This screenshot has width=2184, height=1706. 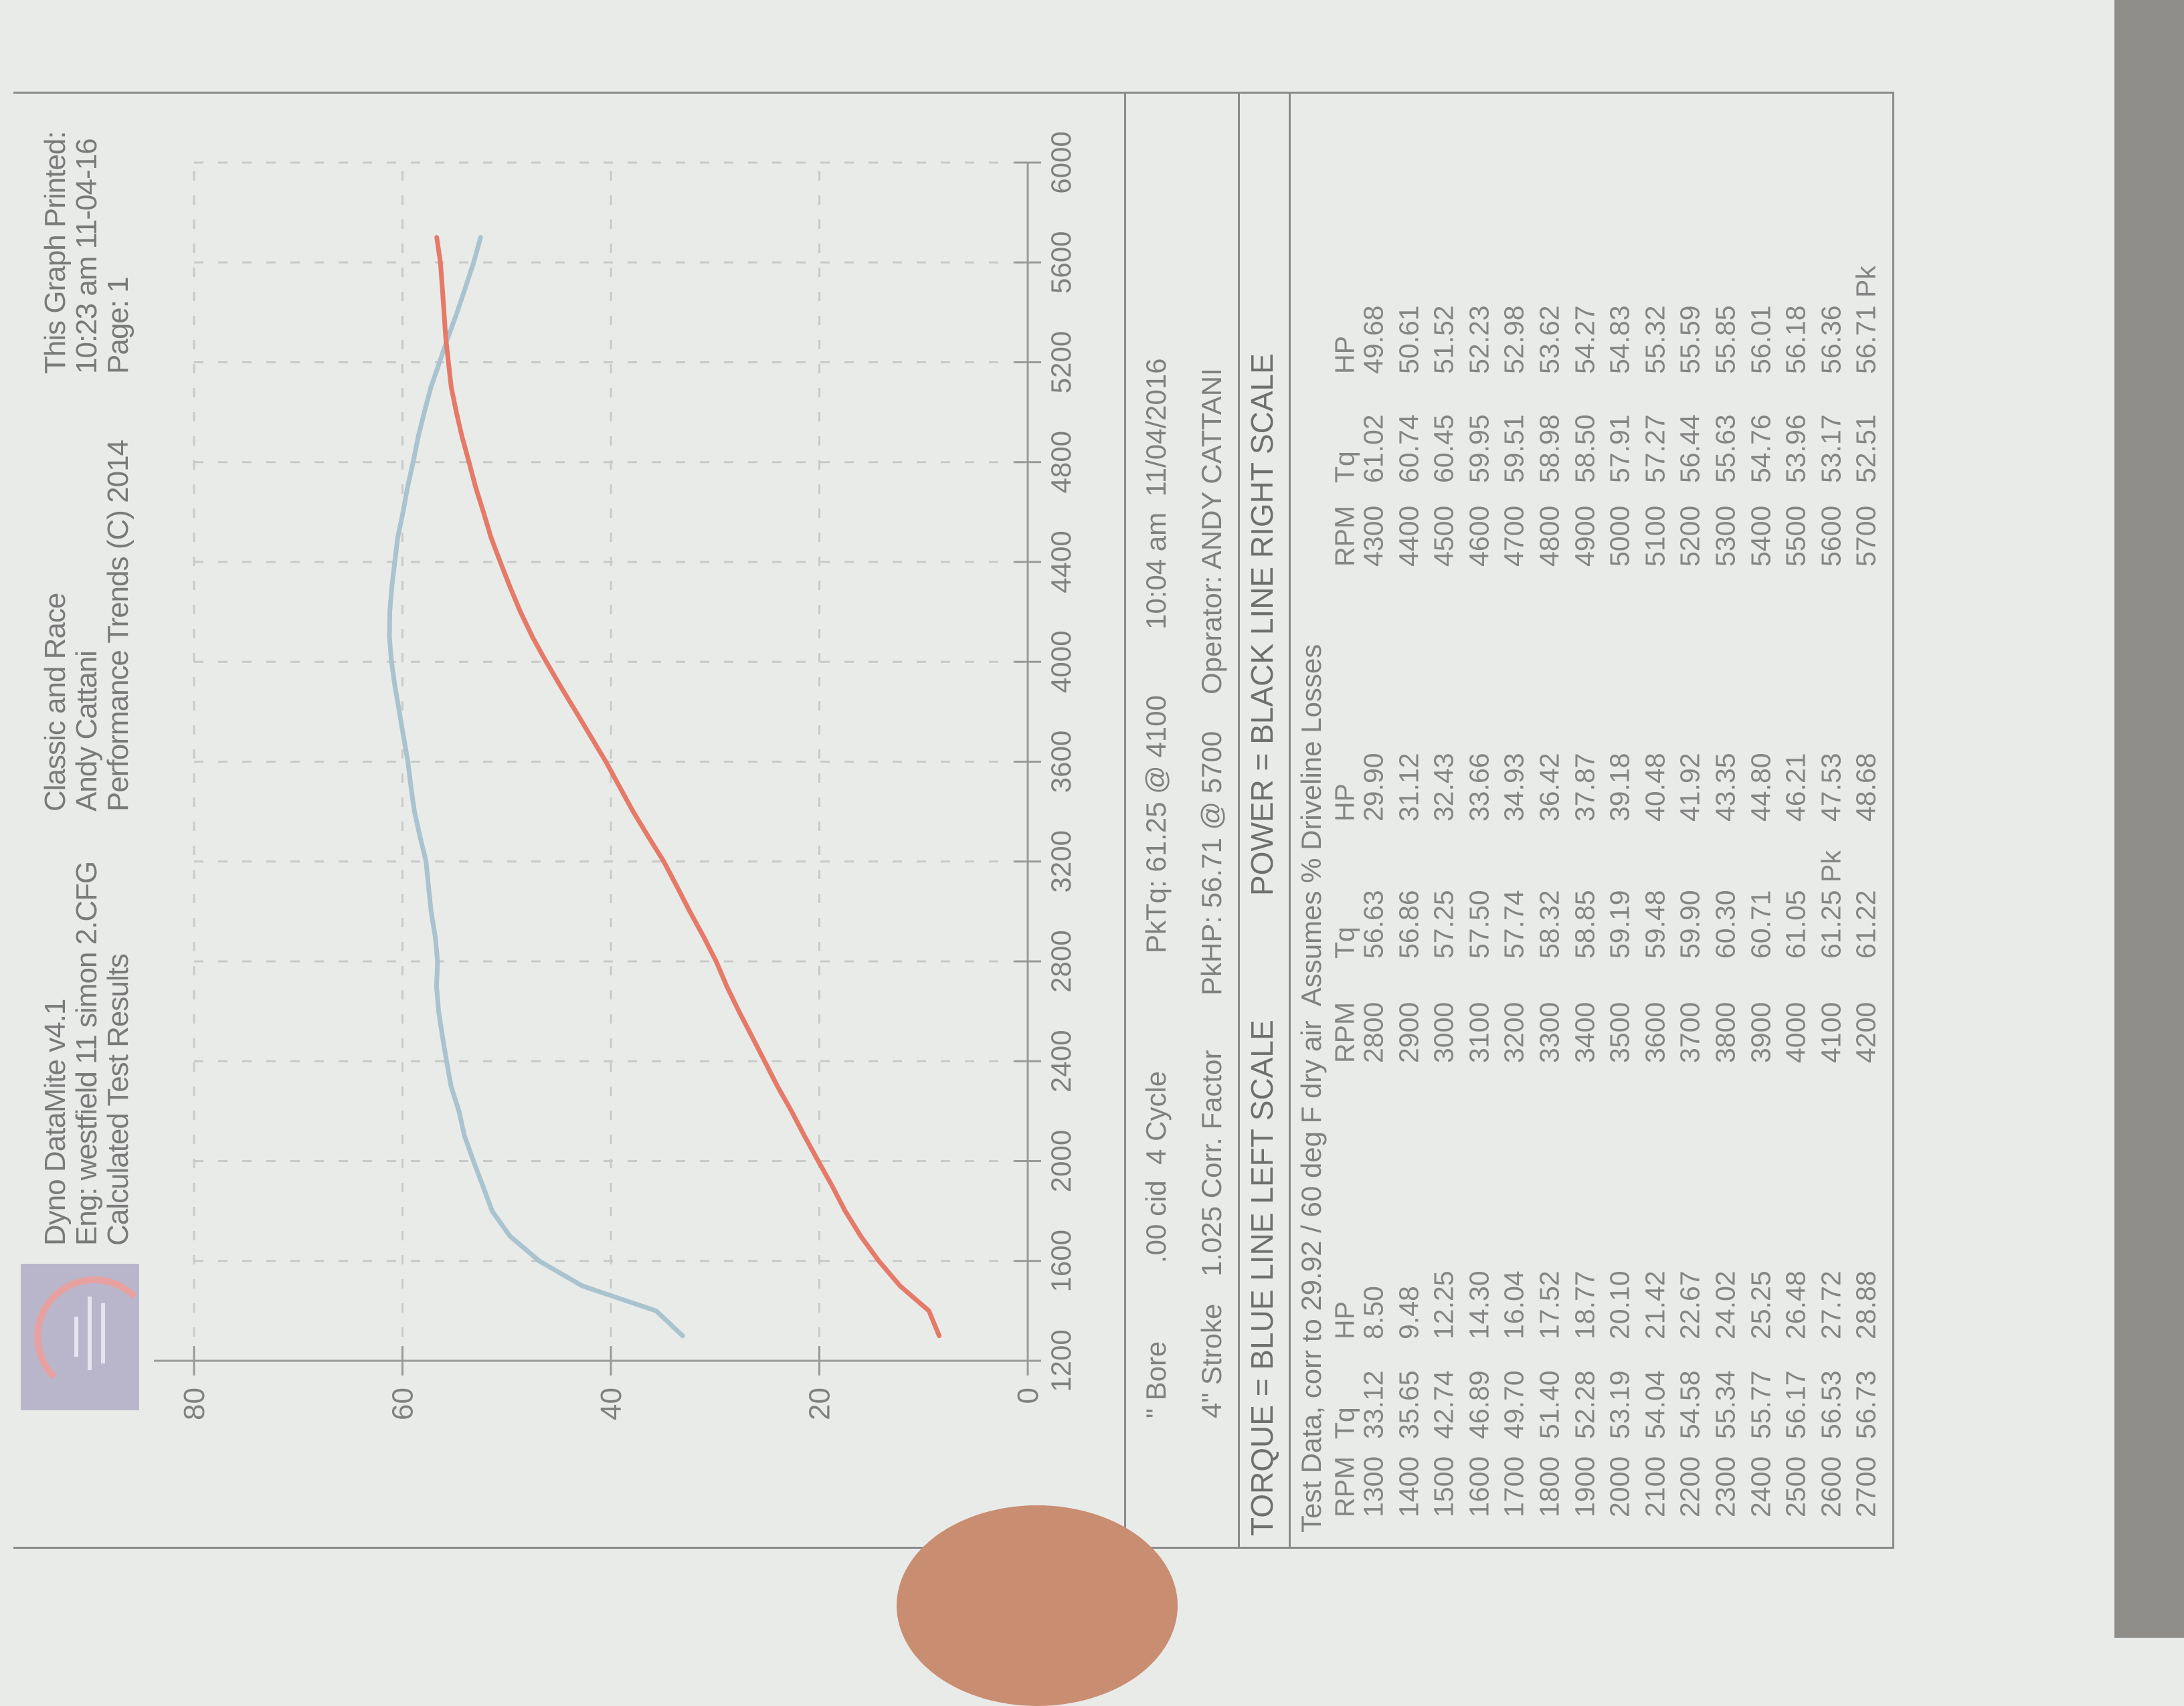 What do you see at coordinates (1761, 1032) in the screenshot?
I see `cell-rpm: 3900` at bounding box center [1761, 1032].